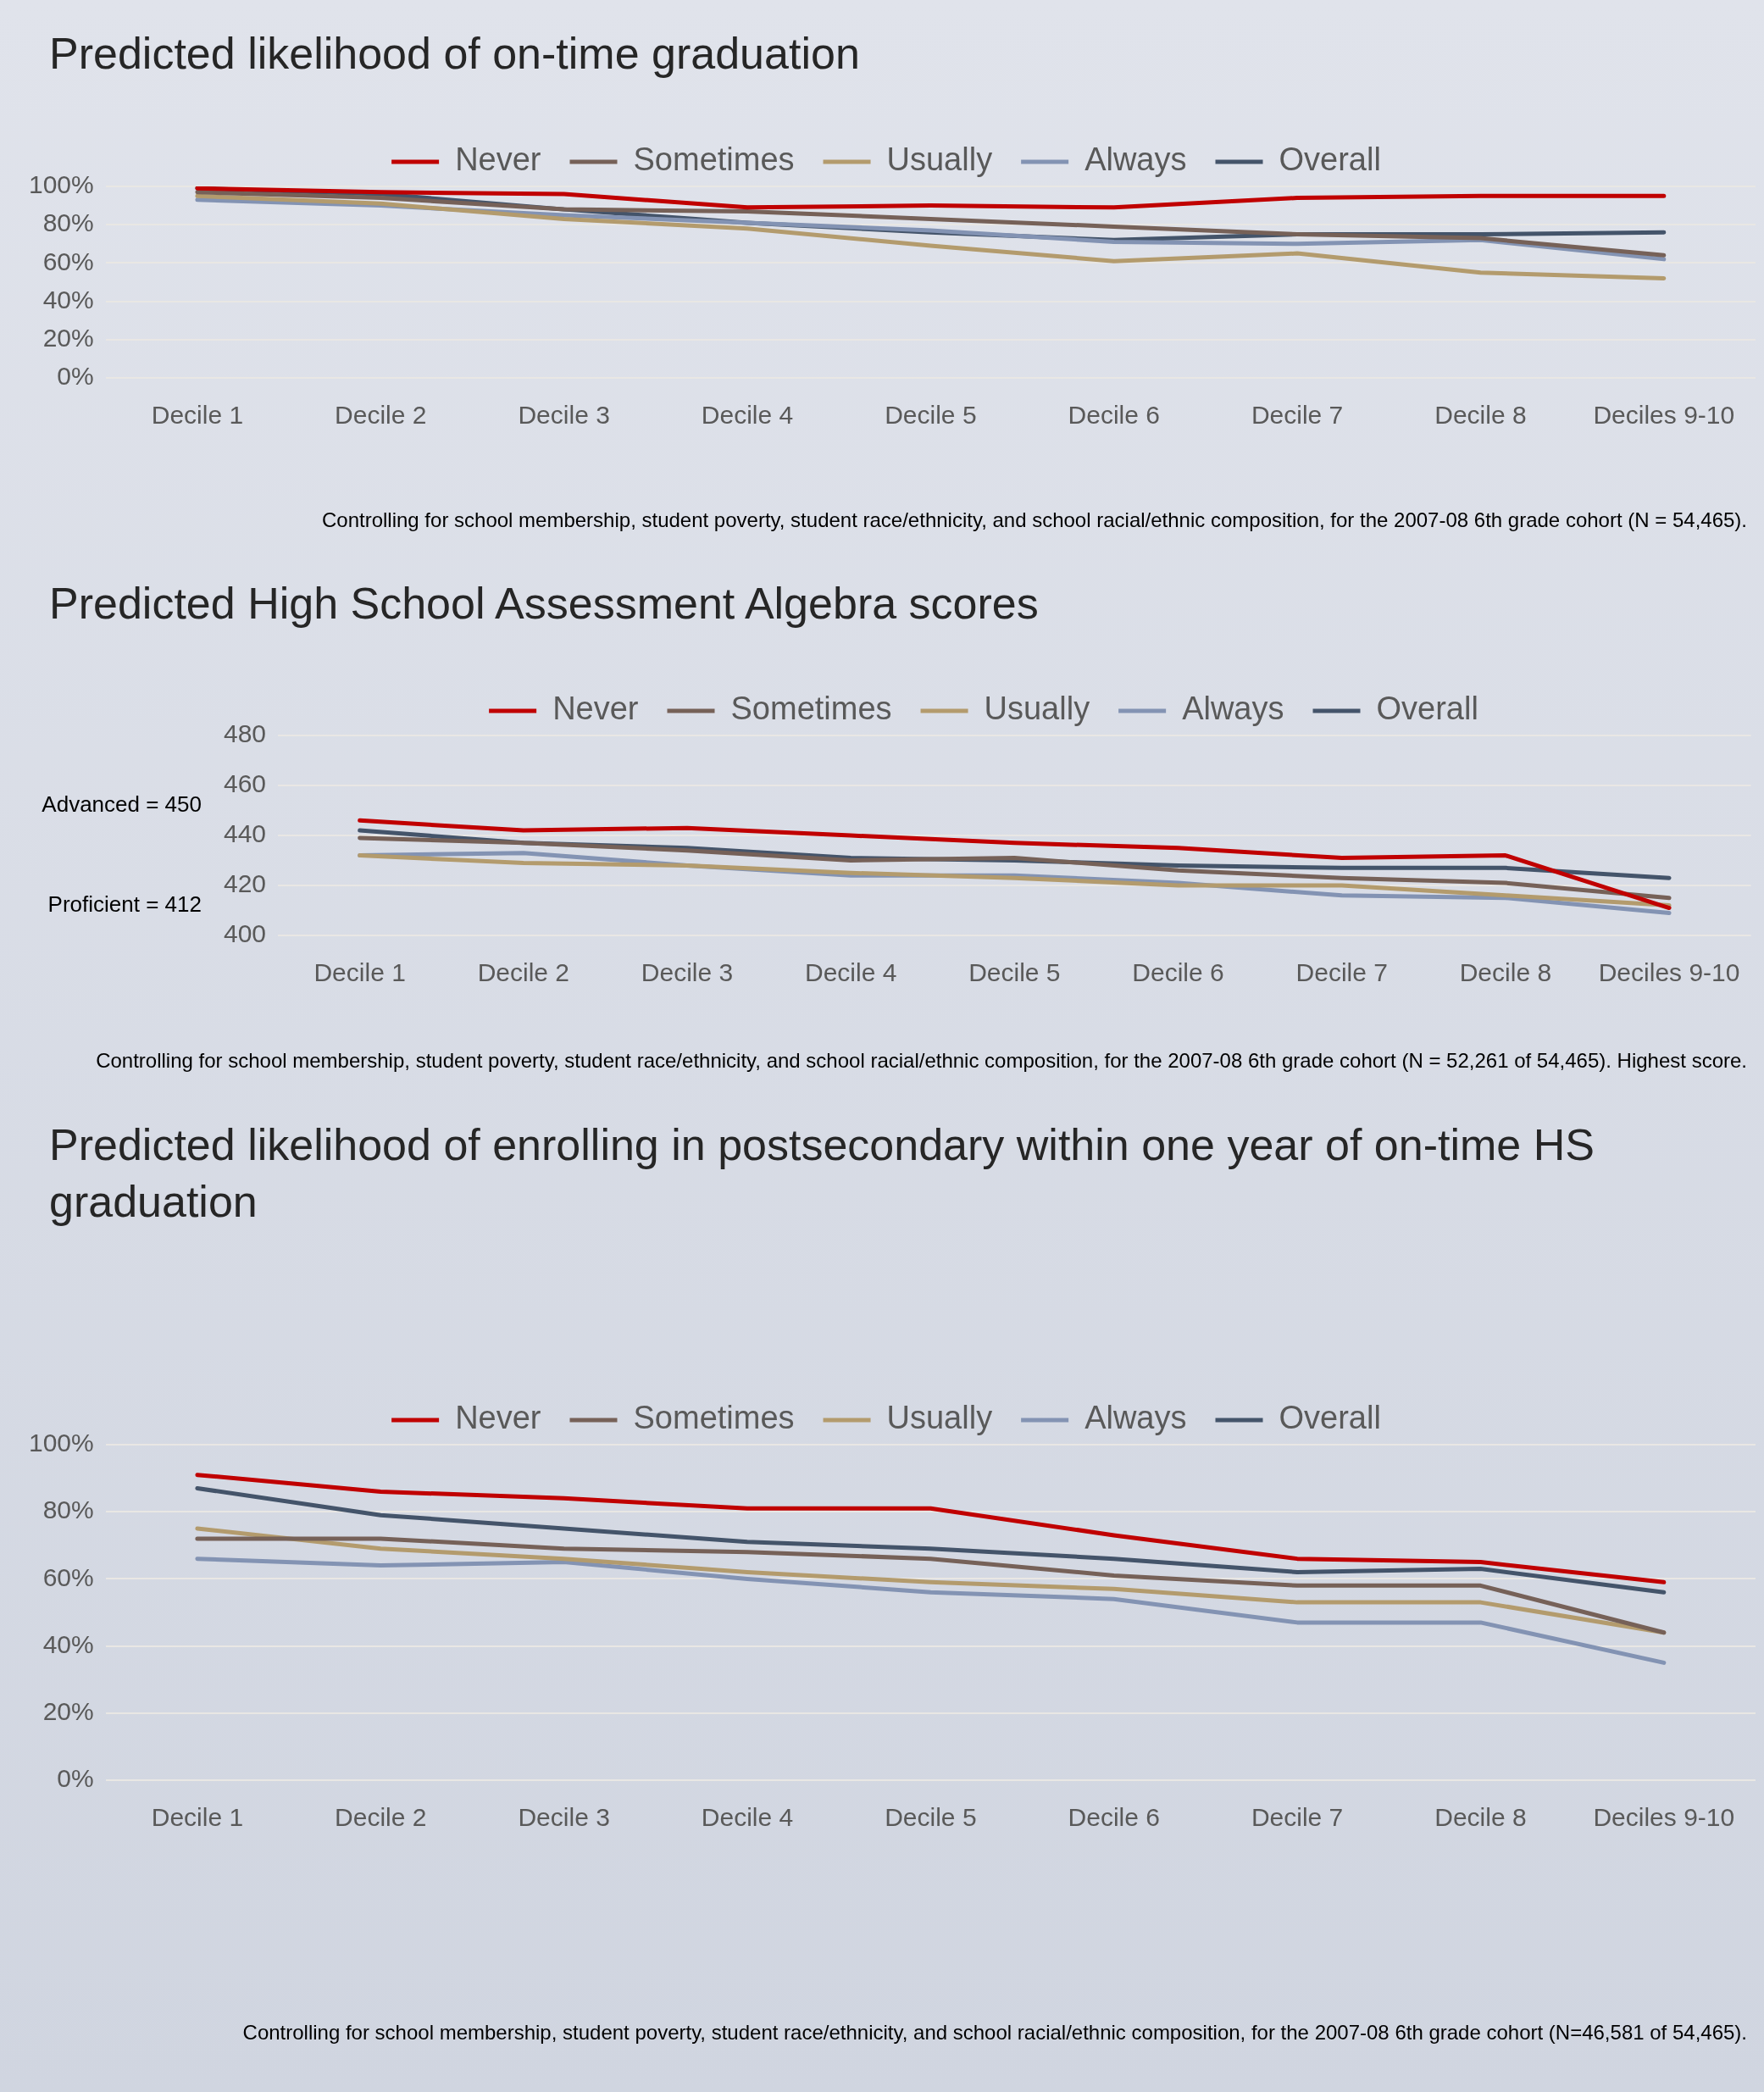 The height and width of the screenshot is (2092, 1764). What do you see at coordinates (921, 1061) in the screenshot?
I see `text: Controlling for school membership, student poverty, student race/ethnicity, and school racial/ethnic composition, for the 2007-08 6th grade cohort (N = 52,261 of 54,465). Highest score.` at bounding box center [921, 1061].